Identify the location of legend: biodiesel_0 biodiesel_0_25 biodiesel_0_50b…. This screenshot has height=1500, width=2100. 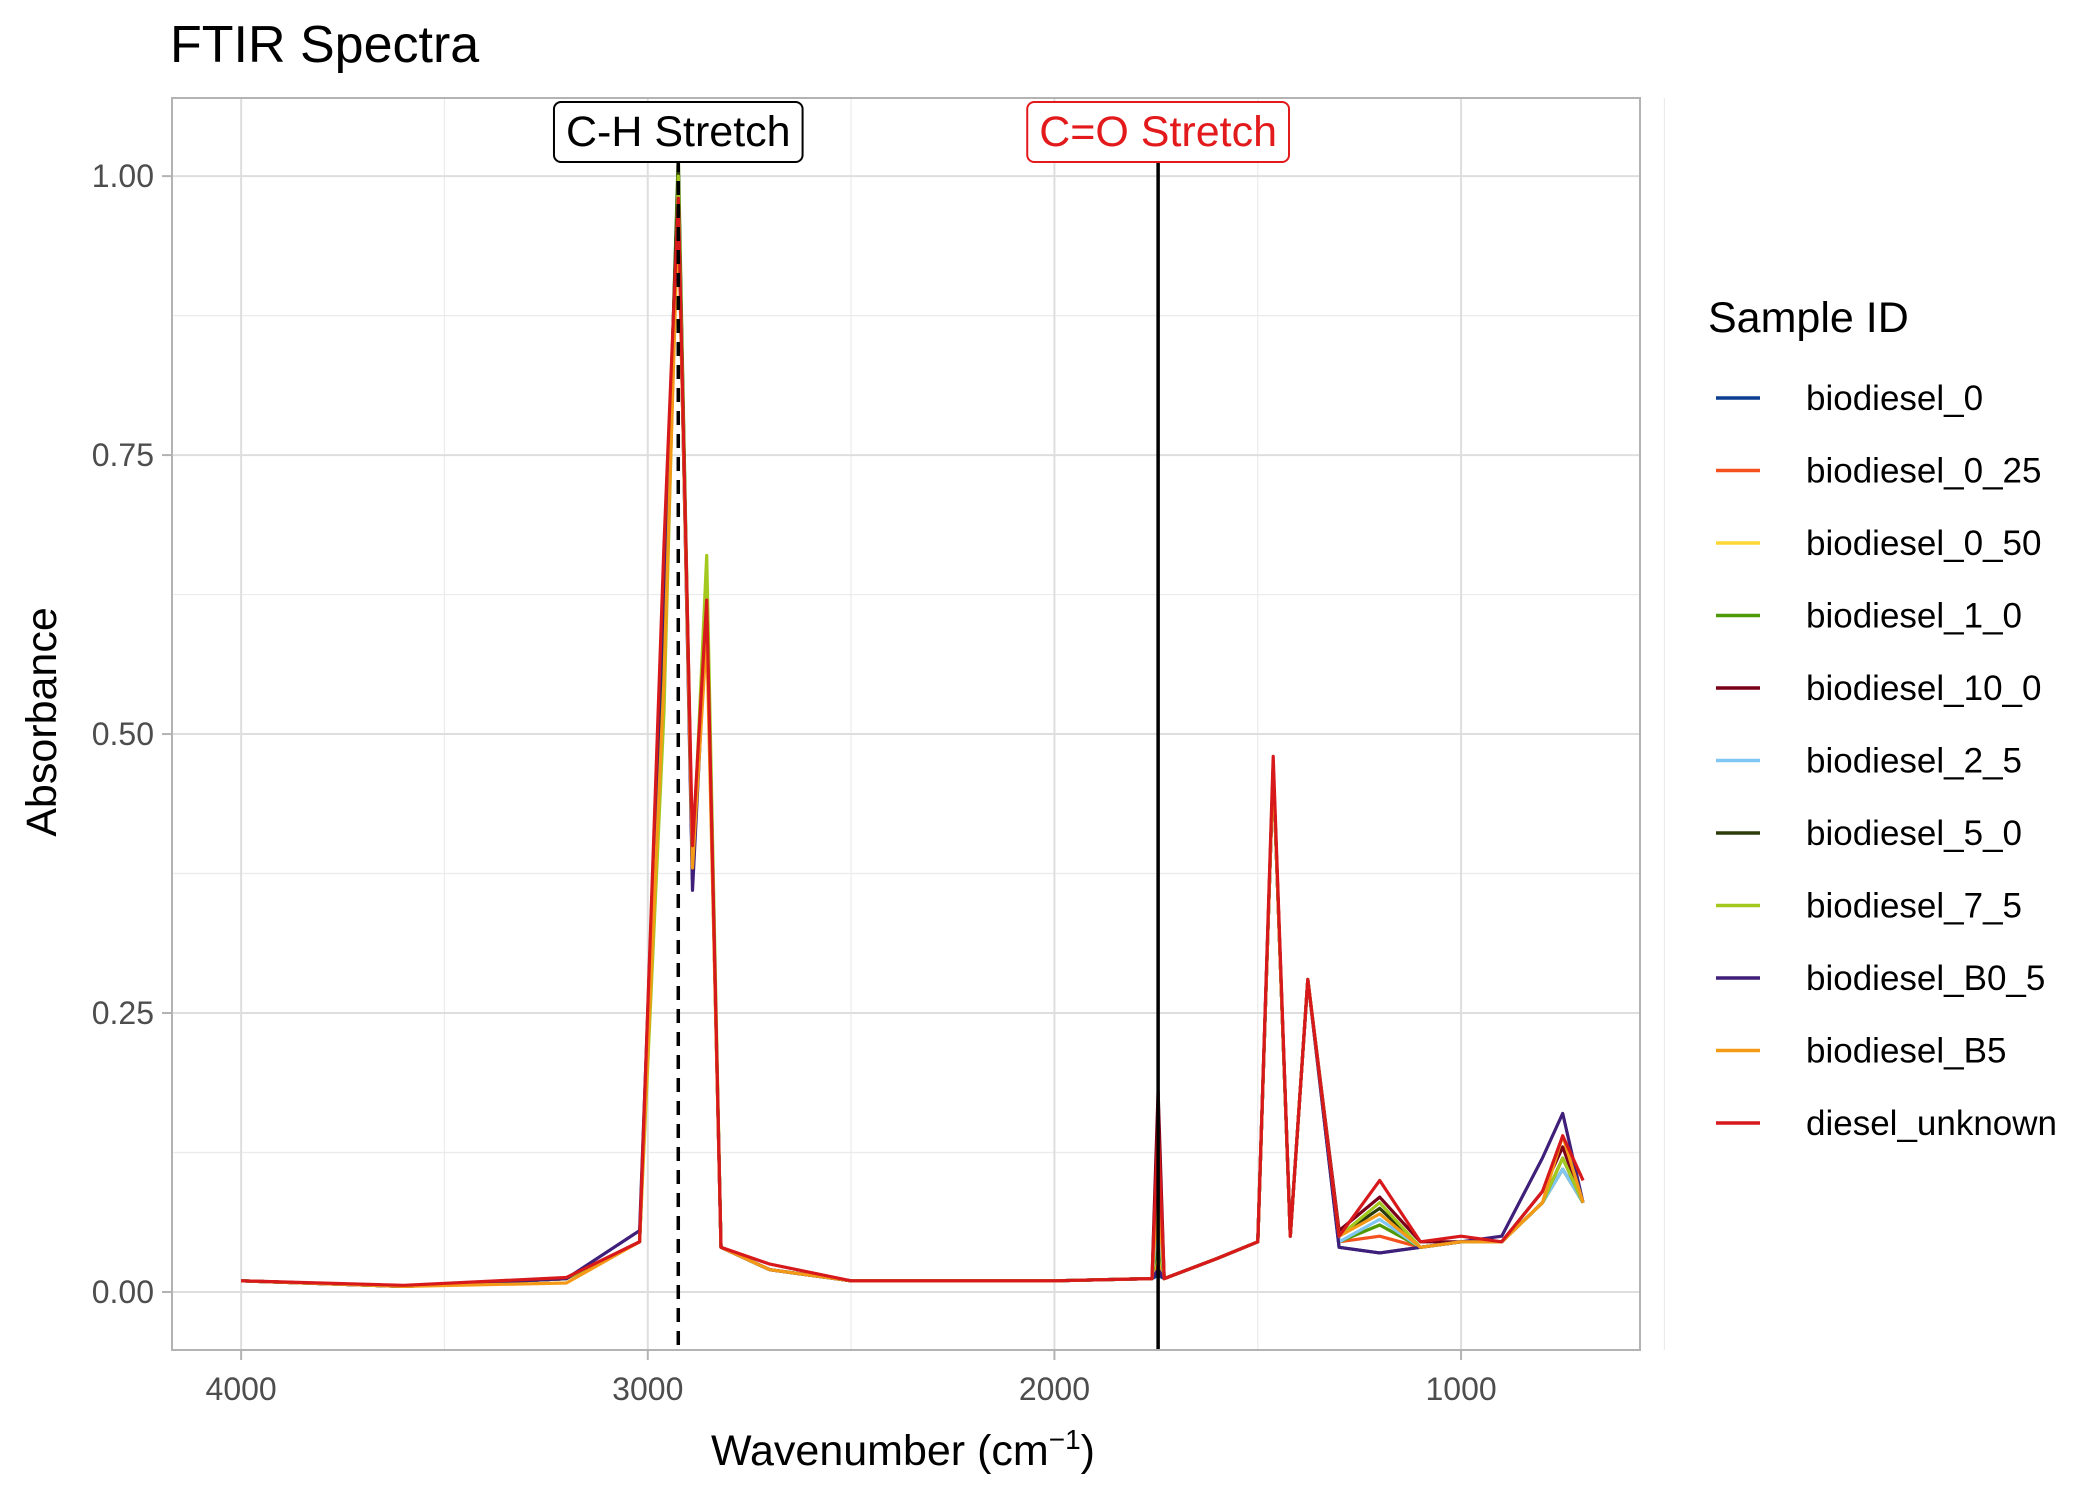
(1886, 761).